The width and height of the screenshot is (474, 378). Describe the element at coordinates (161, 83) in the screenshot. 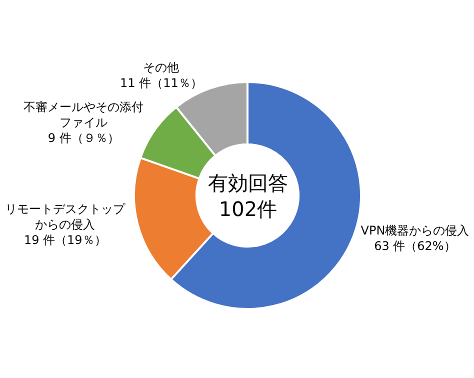

I see `data-label: 11 件（11％）` at that location.